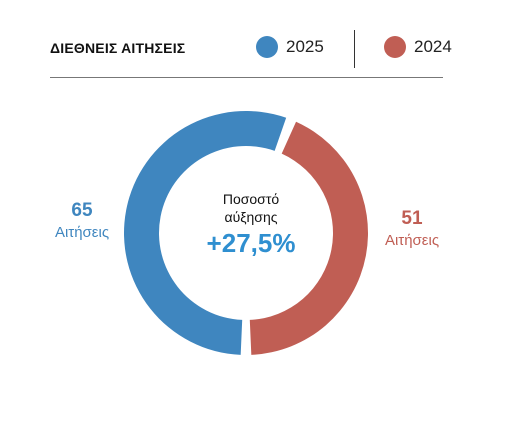  I want to click on label-2024: 51 Αιτήσεις, so click(412, 228).